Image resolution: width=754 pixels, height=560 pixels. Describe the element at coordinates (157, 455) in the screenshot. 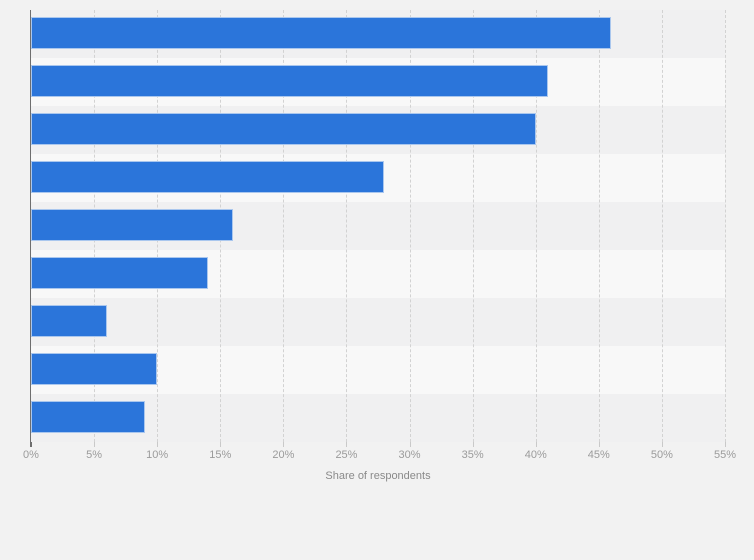

I see `x-tick-label: 10%` at that location.